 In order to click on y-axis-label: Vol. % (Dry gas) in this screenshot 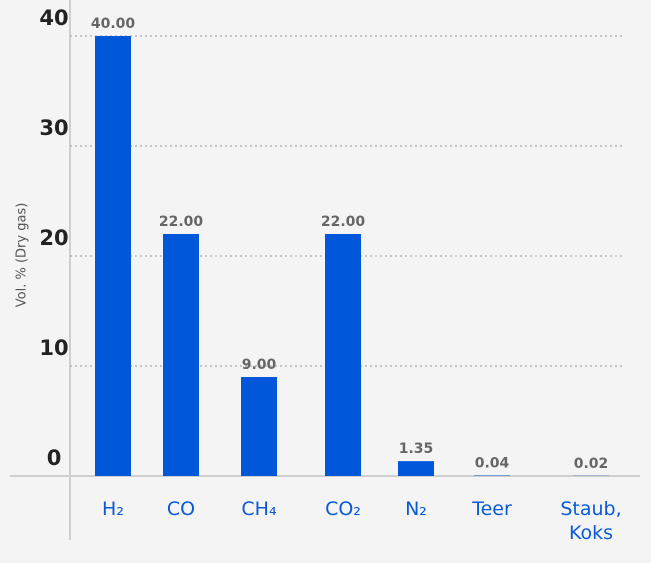, I will do `click(22, 255)`.